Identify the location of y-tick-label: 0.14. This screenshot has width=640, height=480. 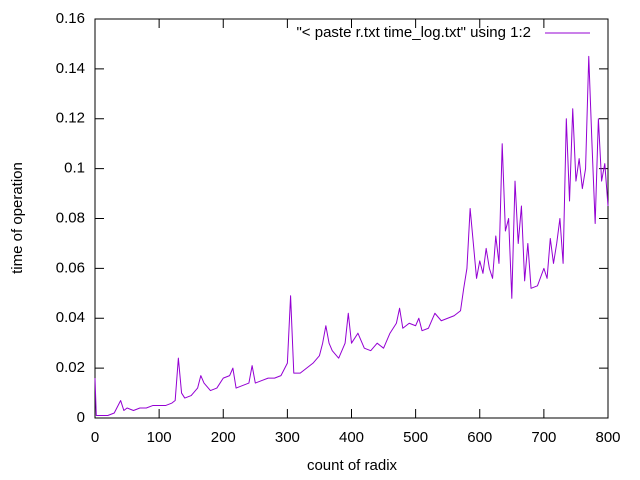
(70, 68).